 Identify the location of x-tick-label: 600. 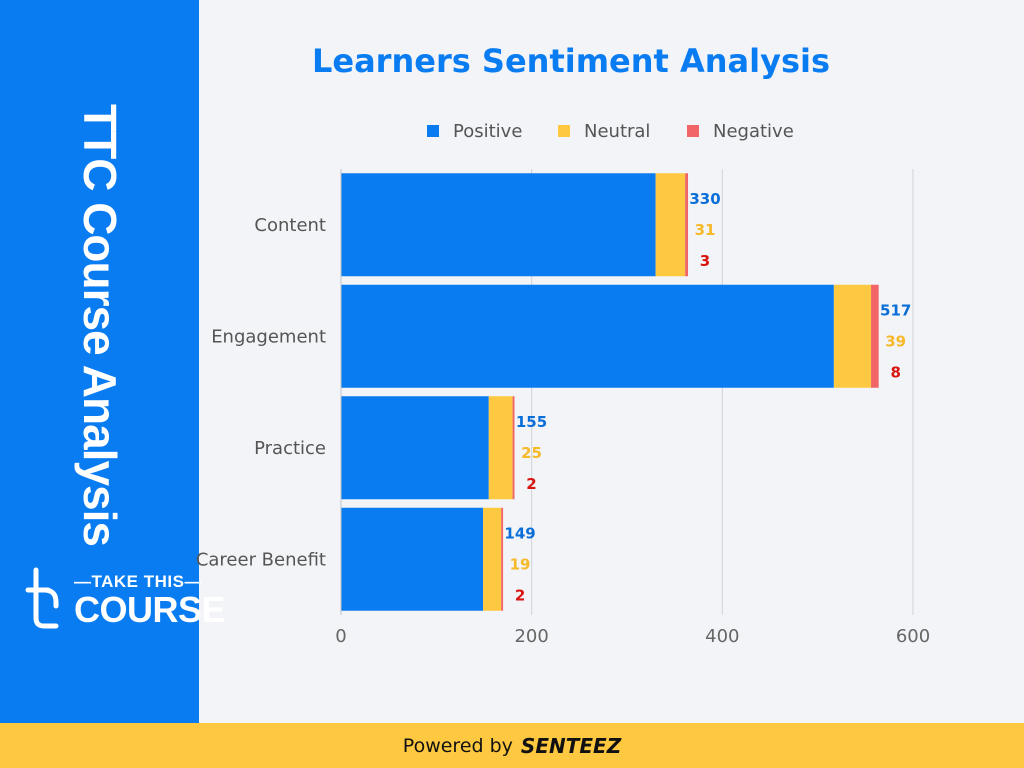
(913, 636).